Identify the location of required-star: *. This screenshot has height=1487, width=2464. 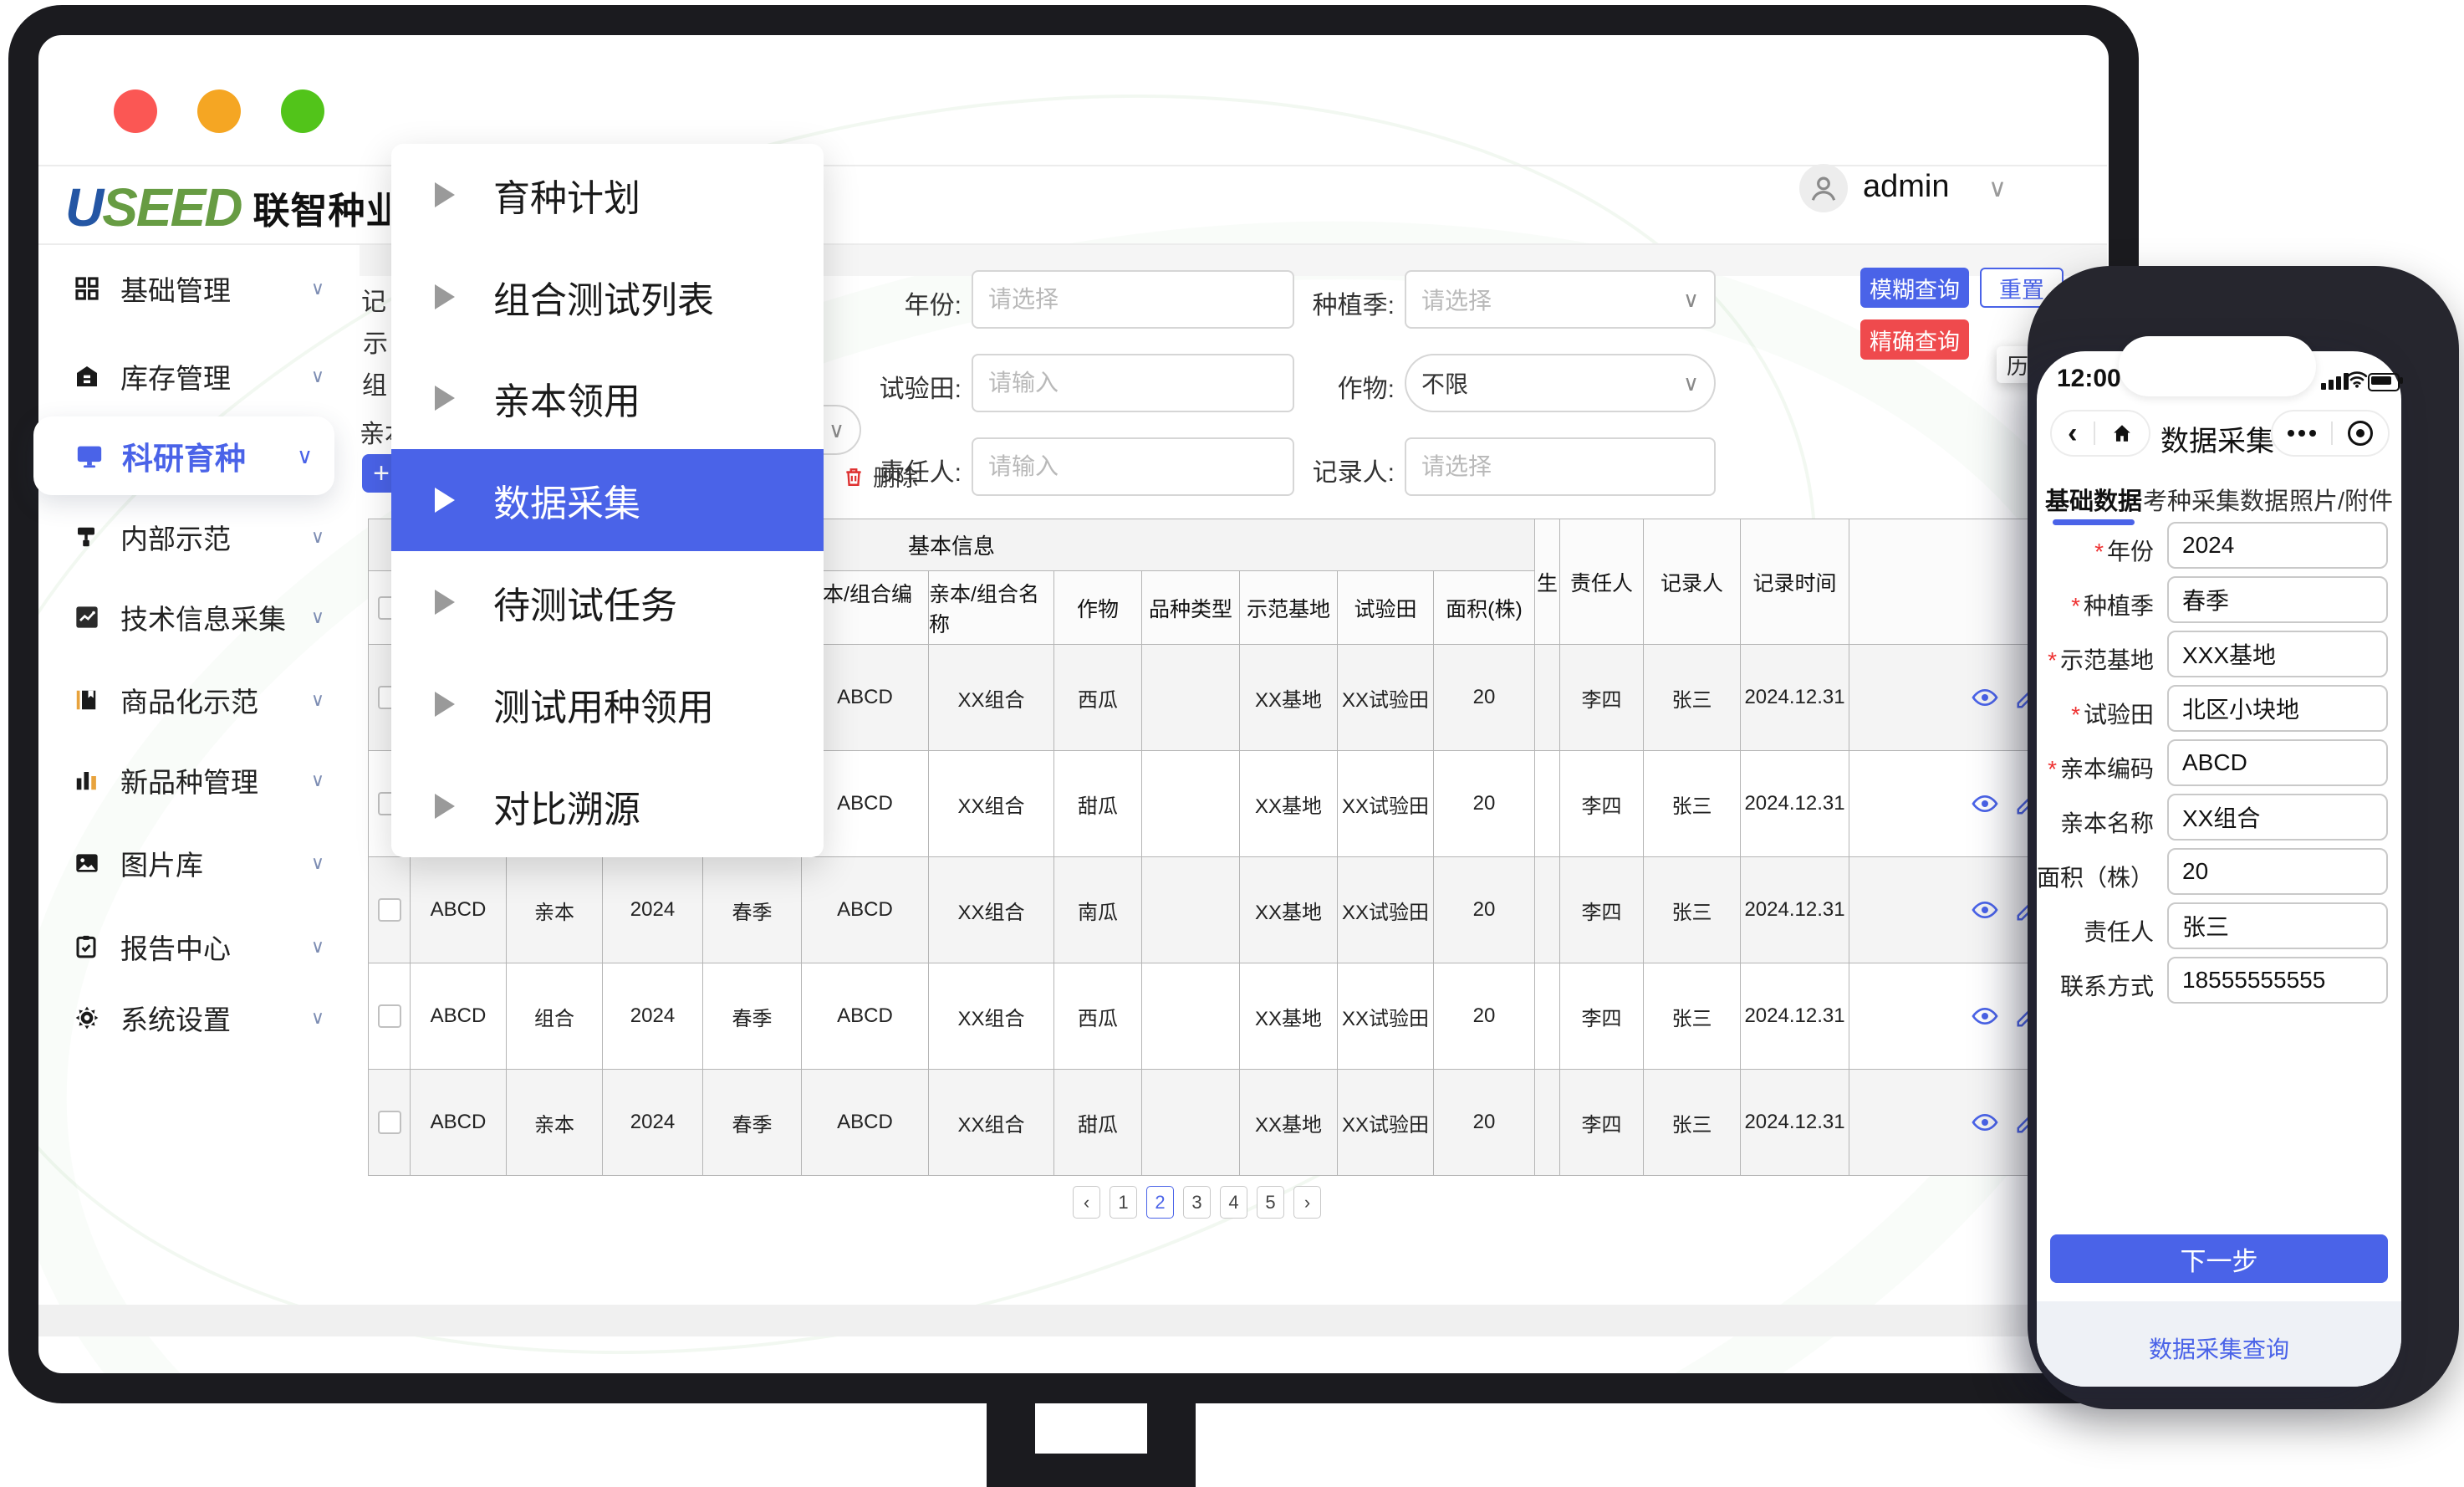
(2053, 660).